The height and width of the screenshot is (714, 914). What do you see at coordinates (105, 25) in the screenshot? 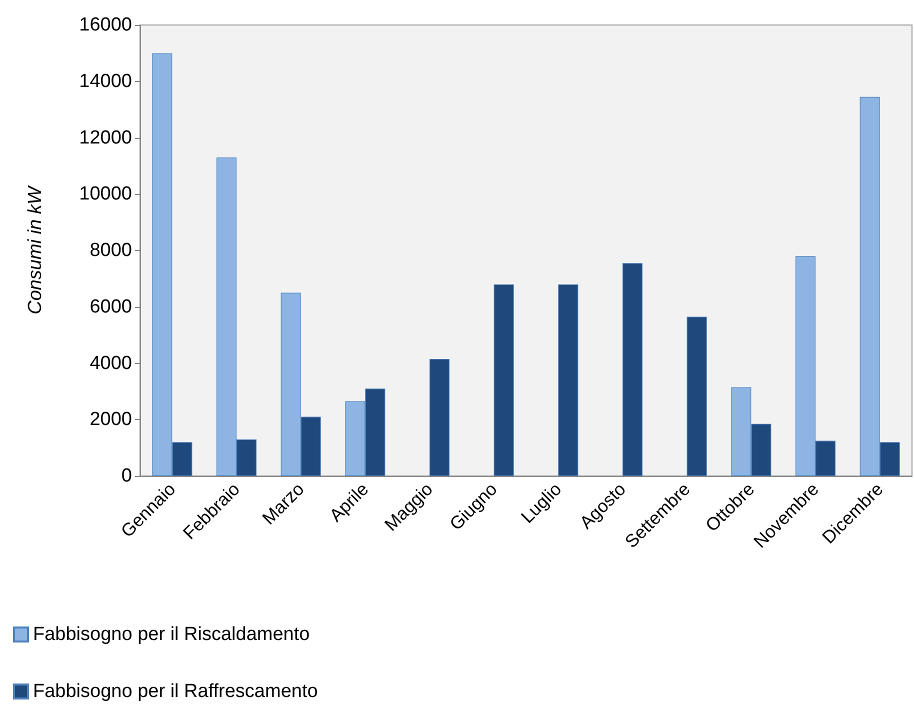
I see `y-tick-label: 16000` at bounding box center [105, 25].